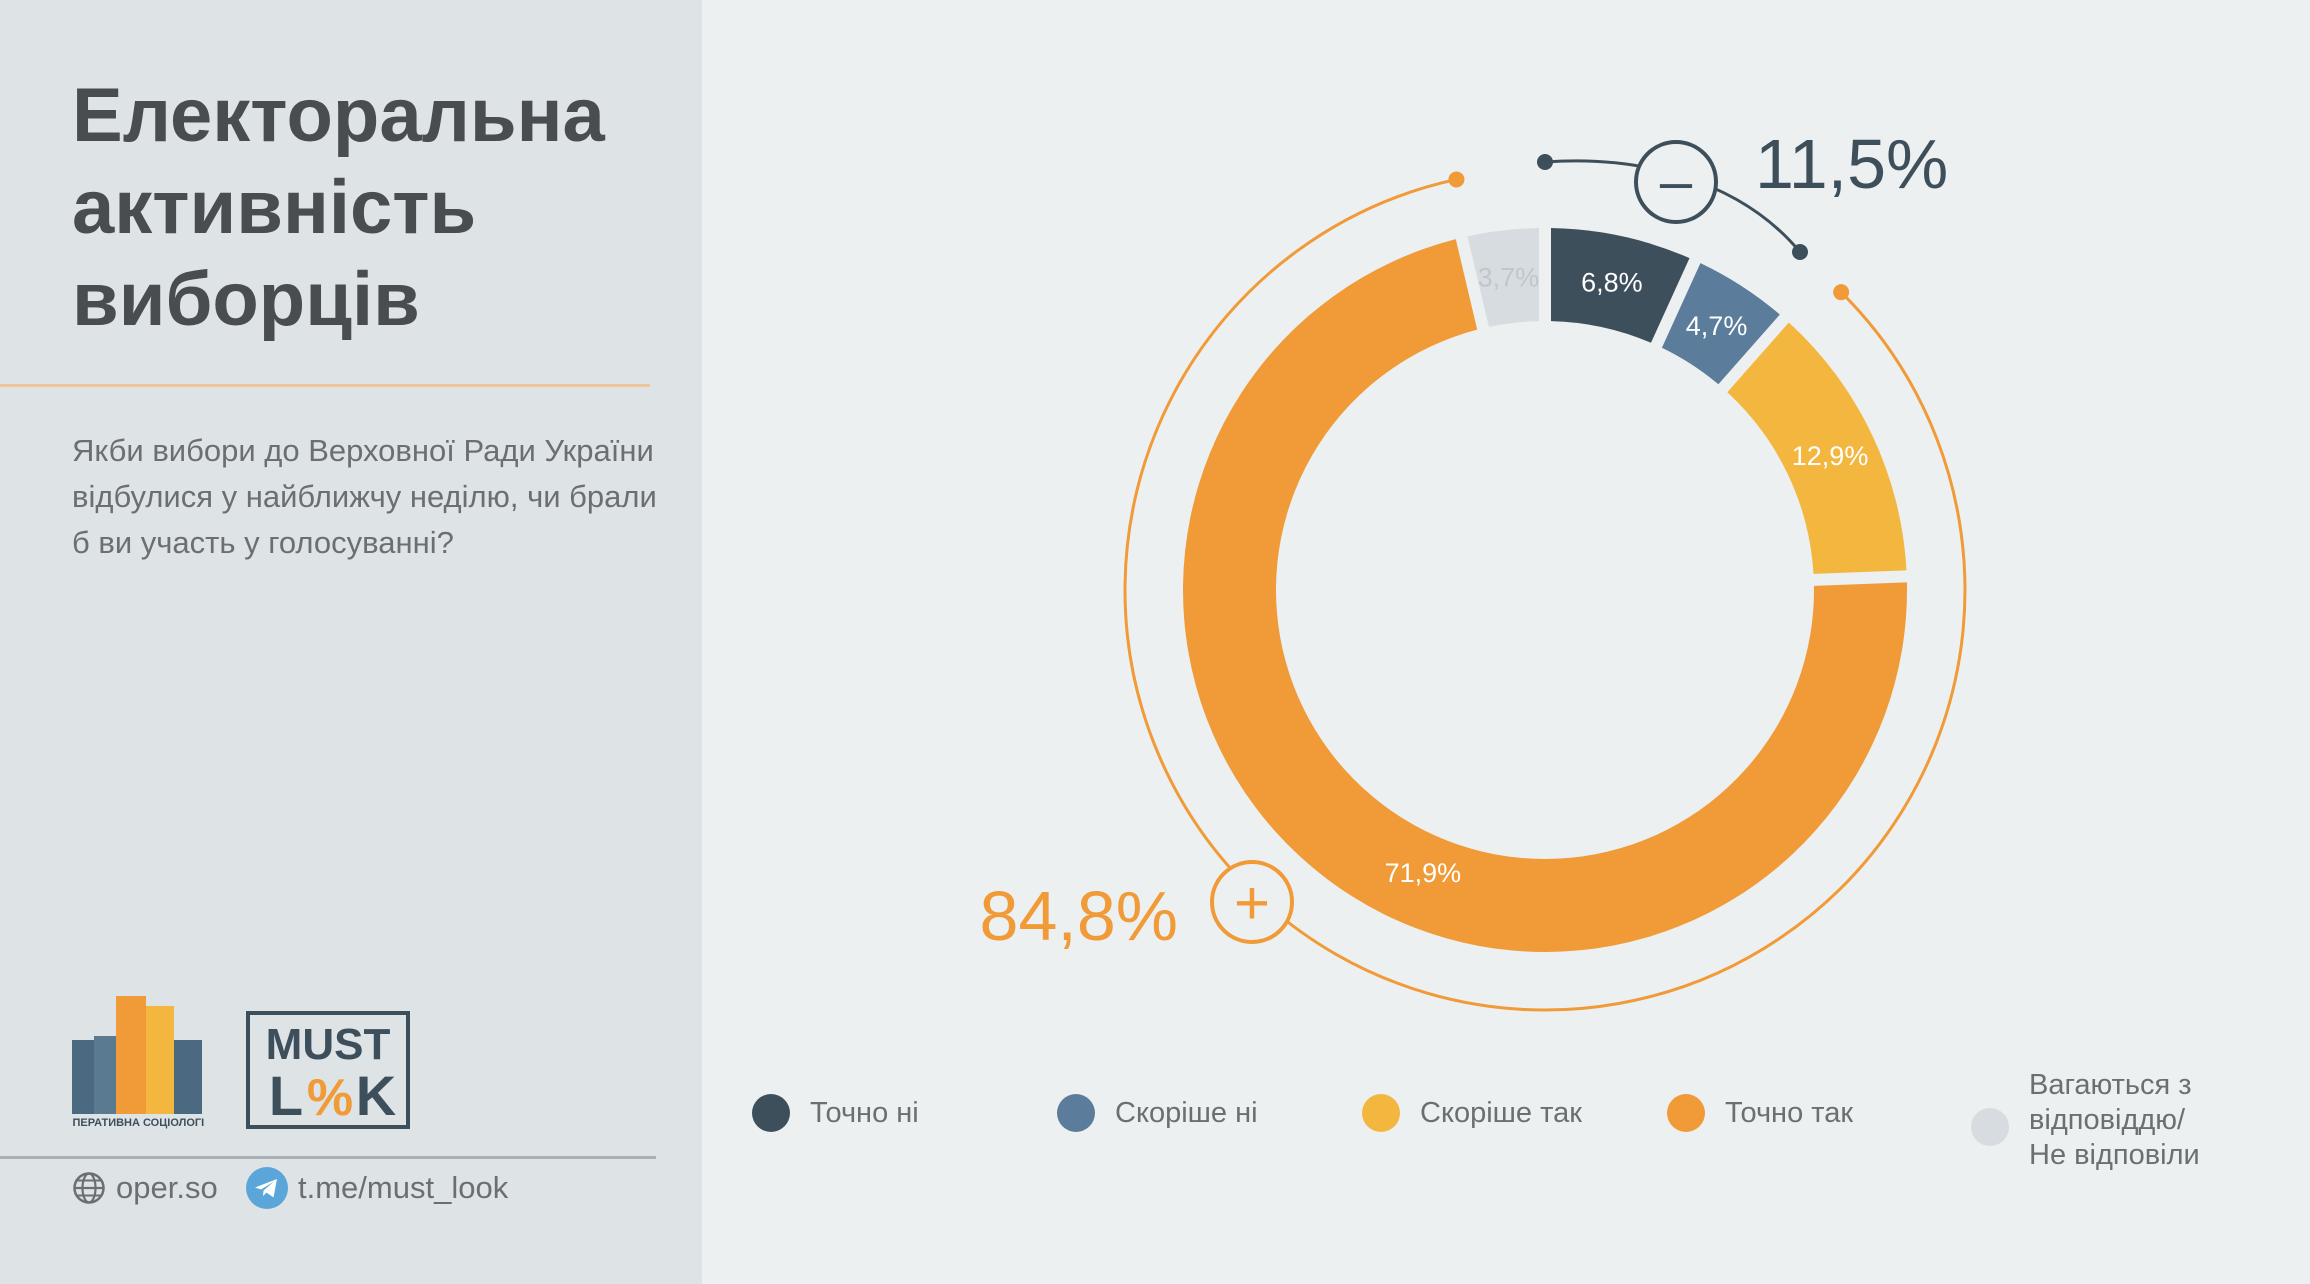 Image resolution: width=2310 pixels, height=1284 pixels. I want to click on positive-total-label: 84,8%, so click(1079, 916).